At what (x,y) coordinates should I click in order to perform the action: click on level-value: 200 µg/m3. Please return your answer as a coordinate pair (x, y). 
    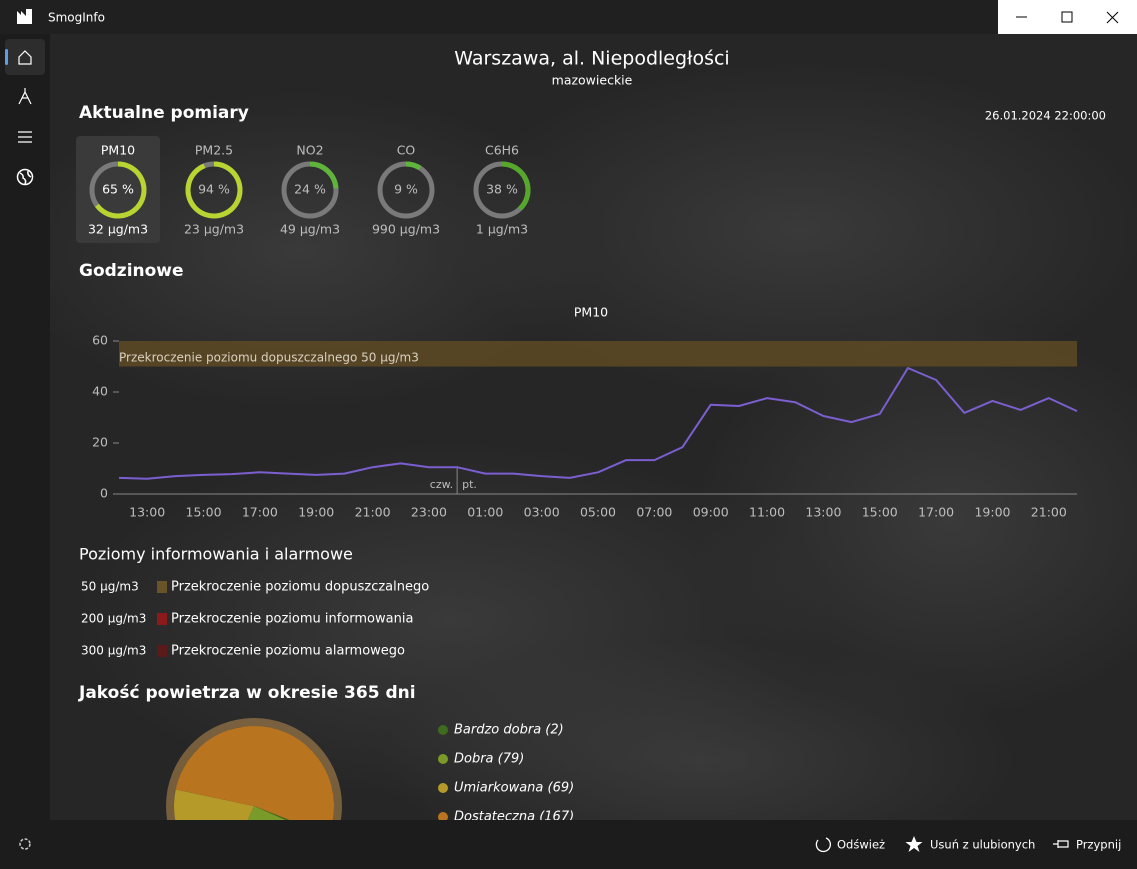
    Looking at the image, I should click on (113, 619).